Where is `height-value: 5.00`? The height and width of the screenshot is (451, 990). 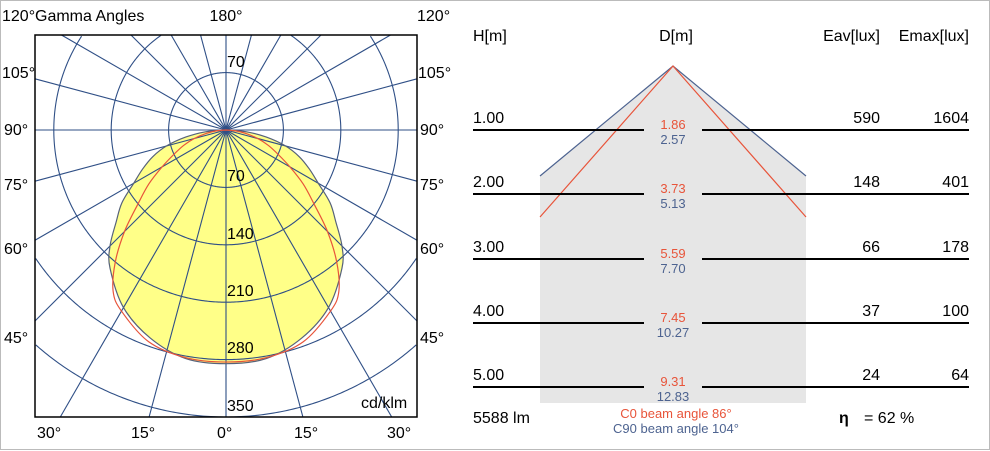 height-value: 5.00 is located at coordinates (489, 375).